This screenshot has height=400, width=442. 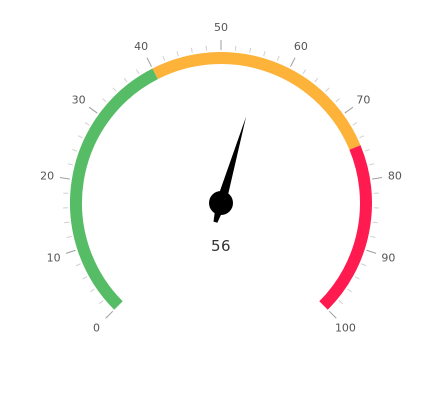 What do you see at coordinates (79, 100) in the screenshot?
I see `gauge-tick-label: 30` at bounding box center [79, 100].